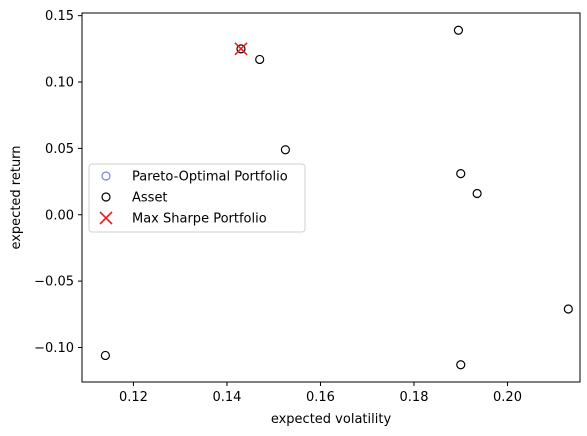 The image size is (587, 436). I want to click on legend-box, so click(197, 198).